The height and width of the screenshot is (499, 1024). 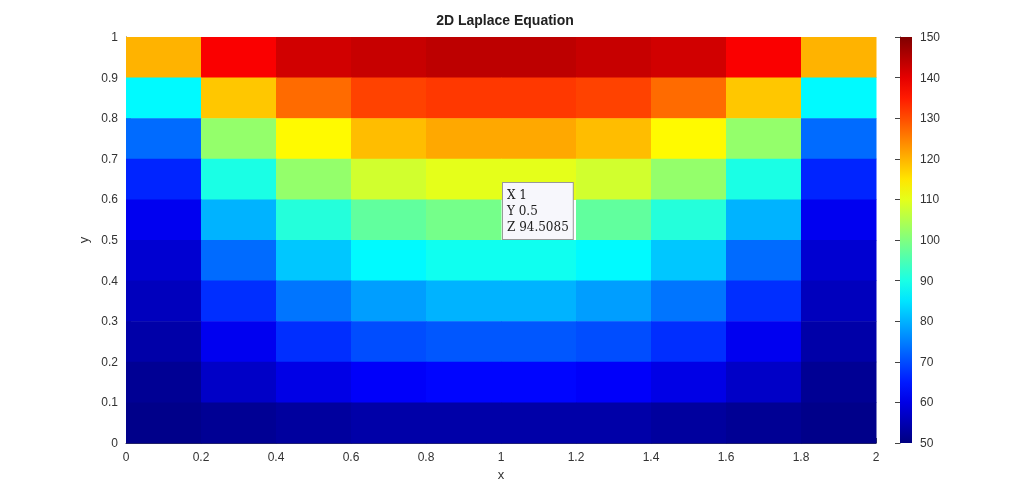 I want to click on x-tick-label: 1.8, so click(x=801, y=457).